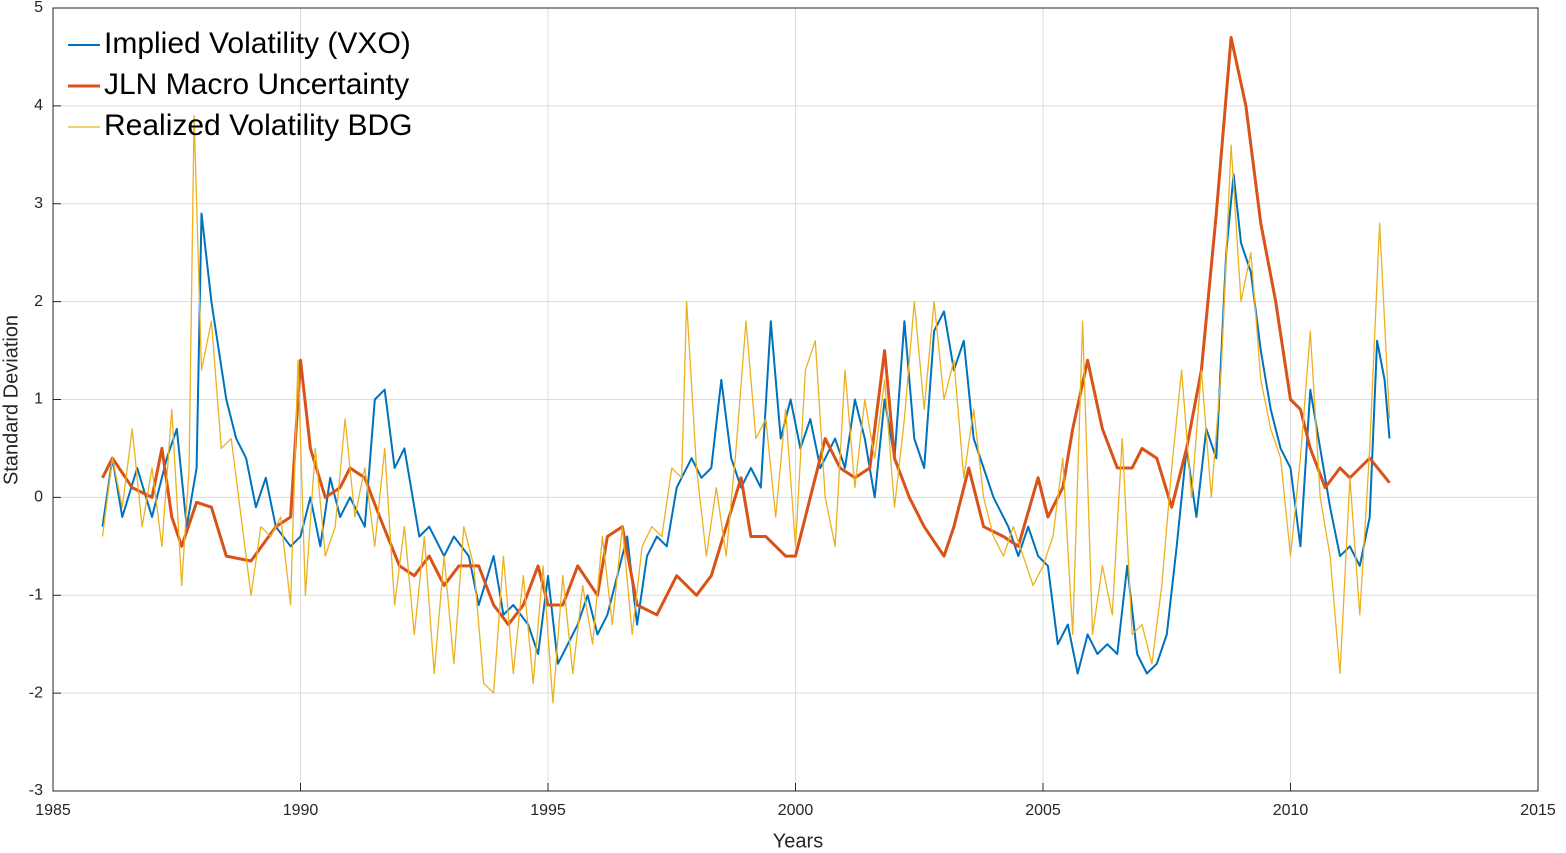  Describe the element at coordinates (256, 84) in the screenshot. I see `legend-label: JLN Macro Uncertainty` at that location.